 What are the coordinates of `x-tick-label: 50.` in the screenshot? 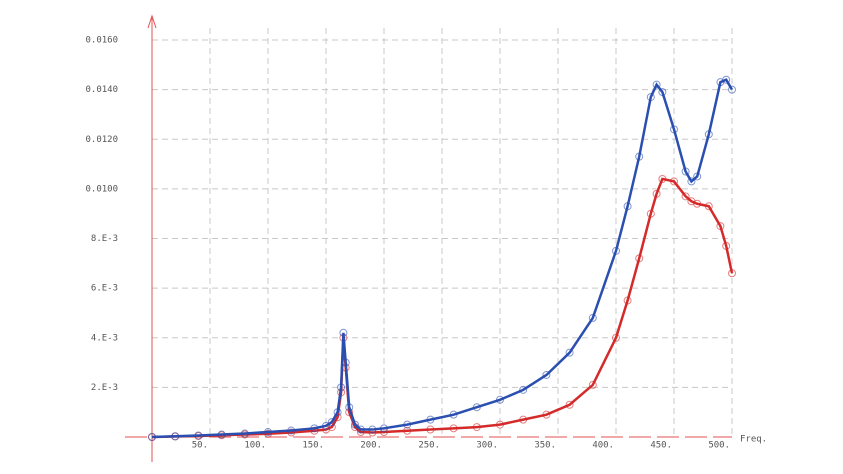 It's located at (200, 446).